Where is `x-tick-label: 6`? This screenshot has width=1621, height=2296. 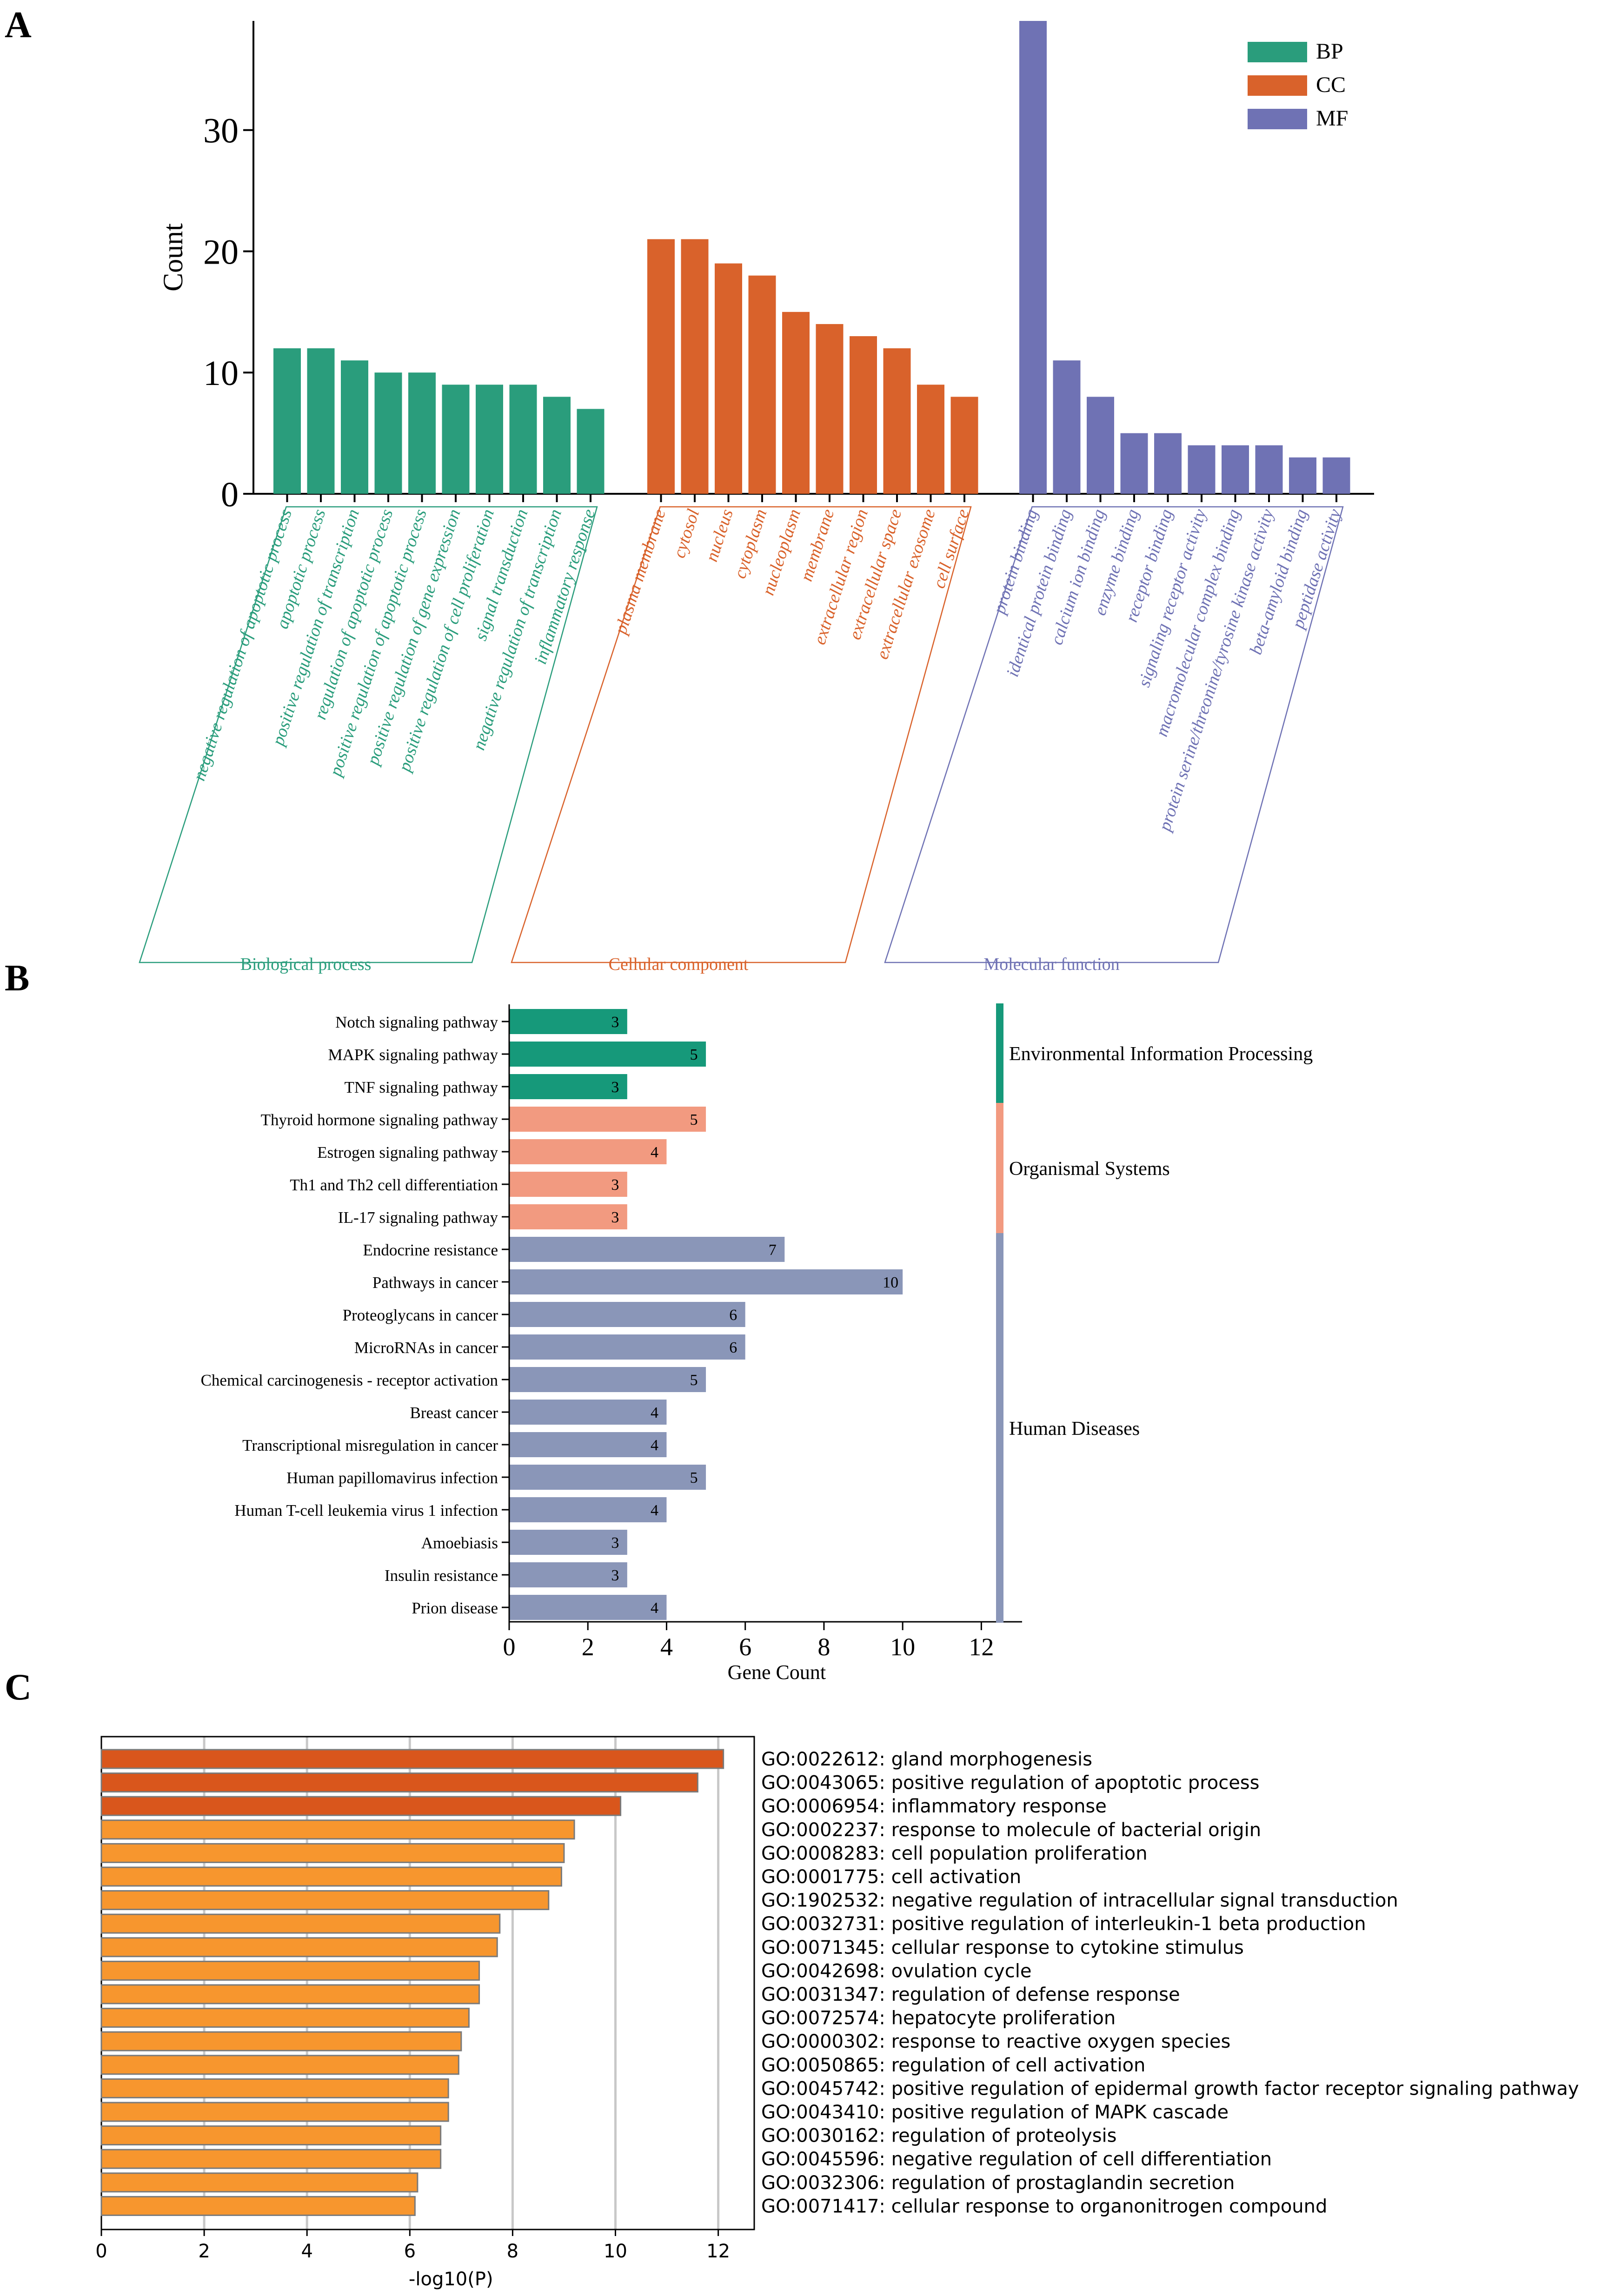 x-tick-label: 6 is located at coordinates (410, 2251).